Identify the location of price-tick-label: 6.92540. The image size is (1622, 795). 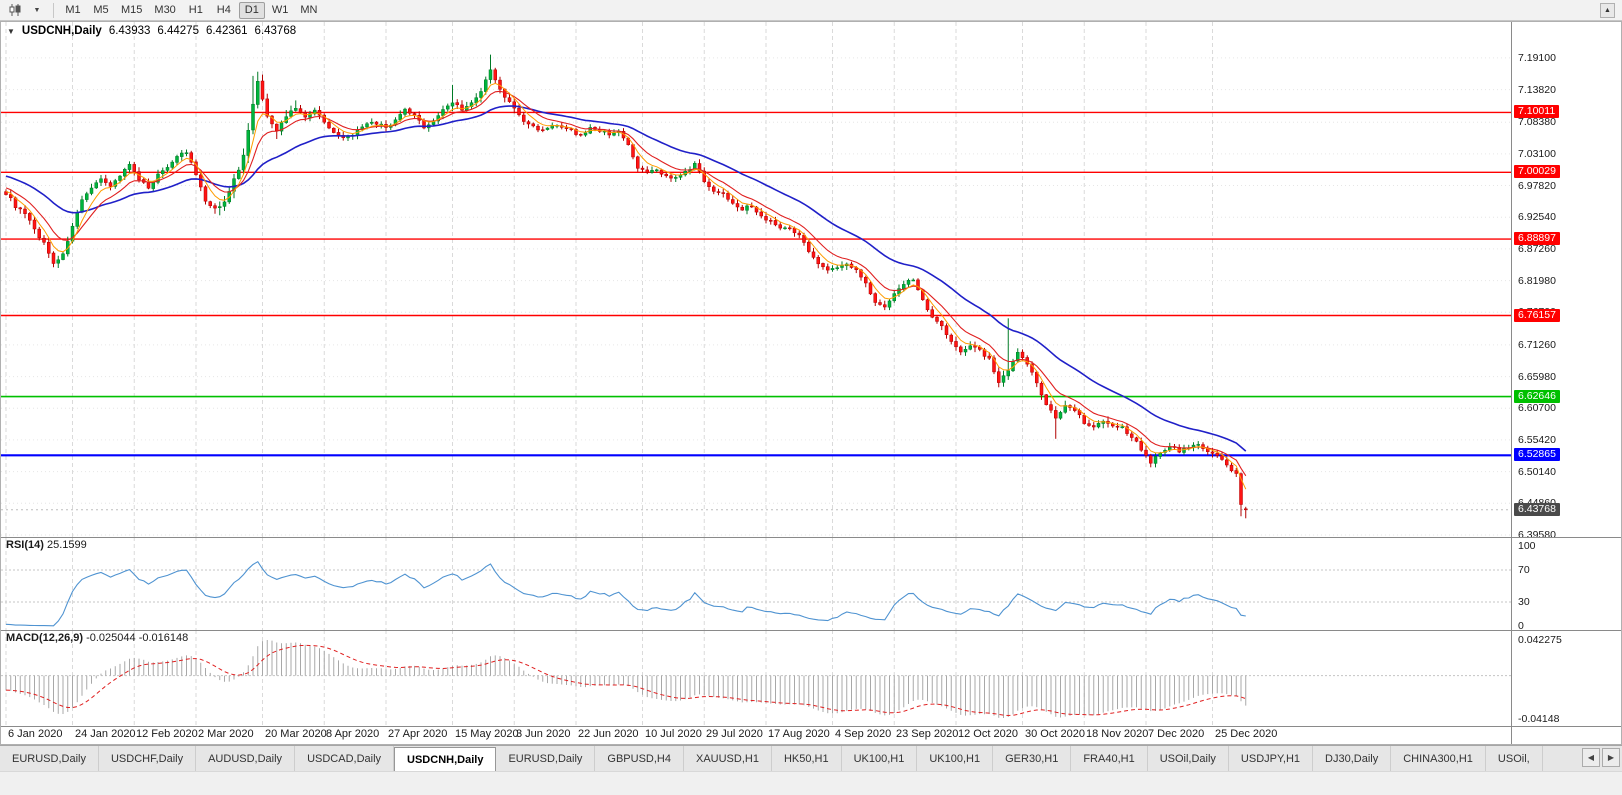
(1537, 217).